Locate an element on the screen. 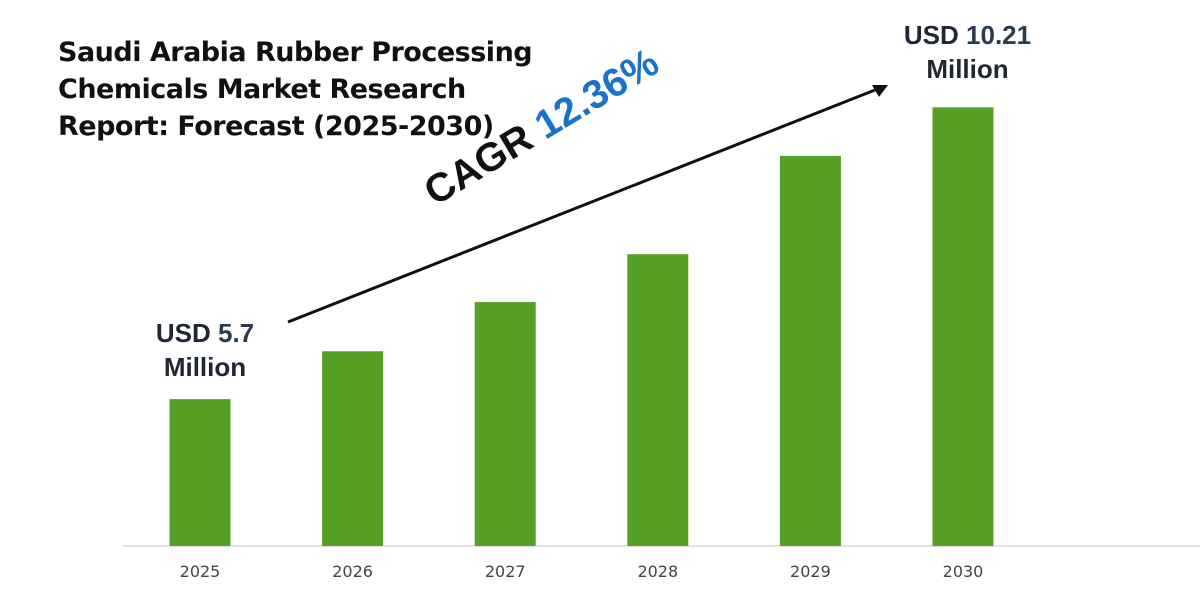 The image size is (1200, 600). x-tick-label: 2027 is located at coordinates (505, 571).